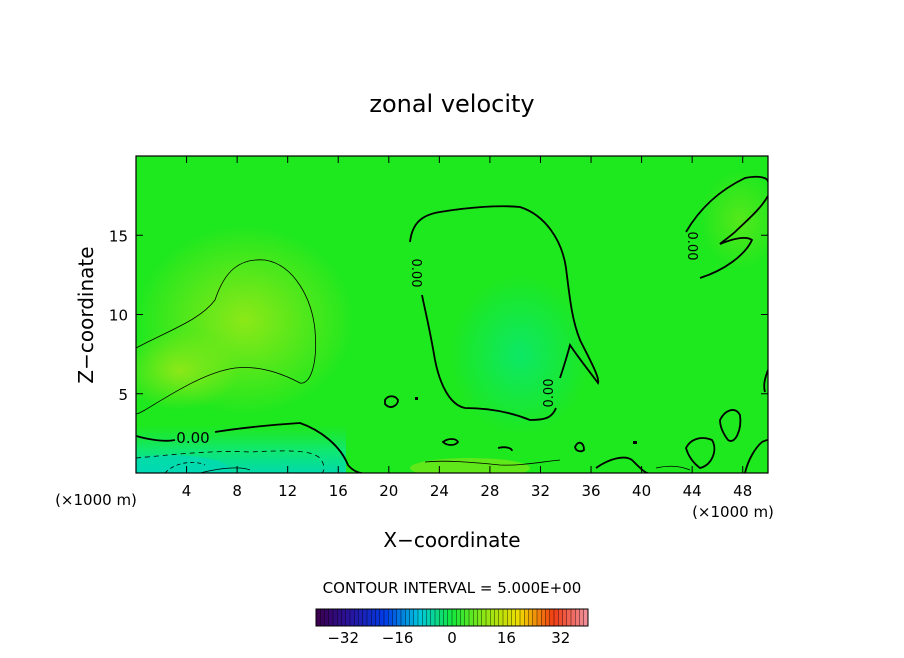  I want to click on colorbar-tick-label: 0, so click(452, 638).